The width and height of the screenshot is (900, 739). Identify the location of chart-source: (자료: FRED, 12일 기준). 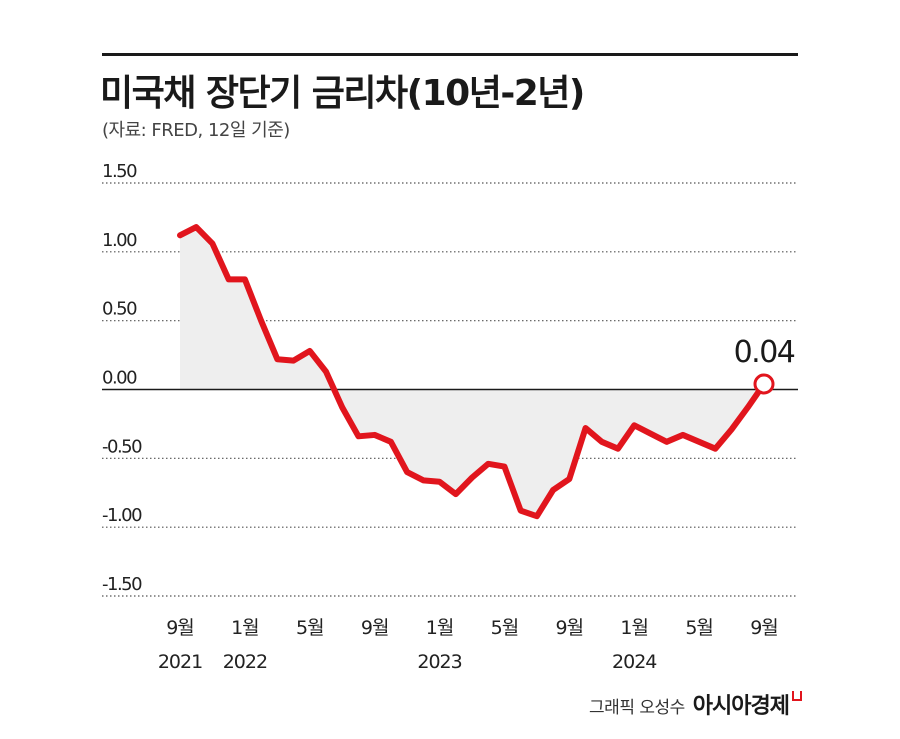
(196, 130).